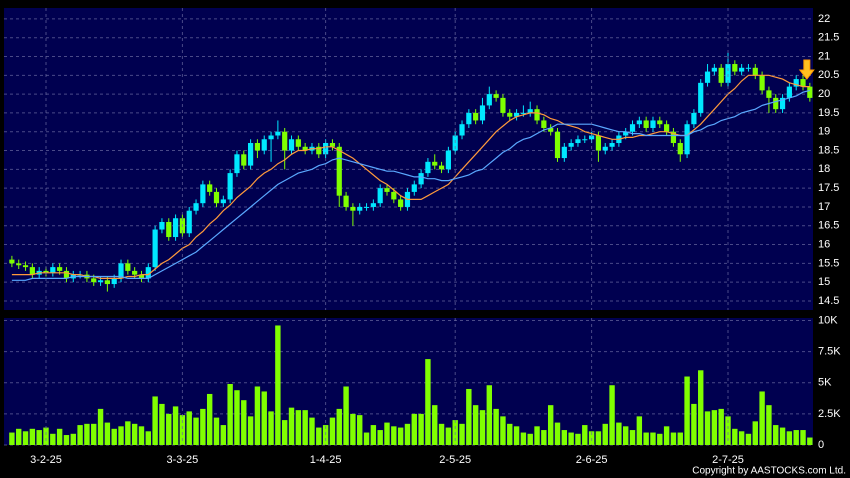 This screenshot has width=850, height=478. I want to click on y-tick-label: 21, so click(824, 56).